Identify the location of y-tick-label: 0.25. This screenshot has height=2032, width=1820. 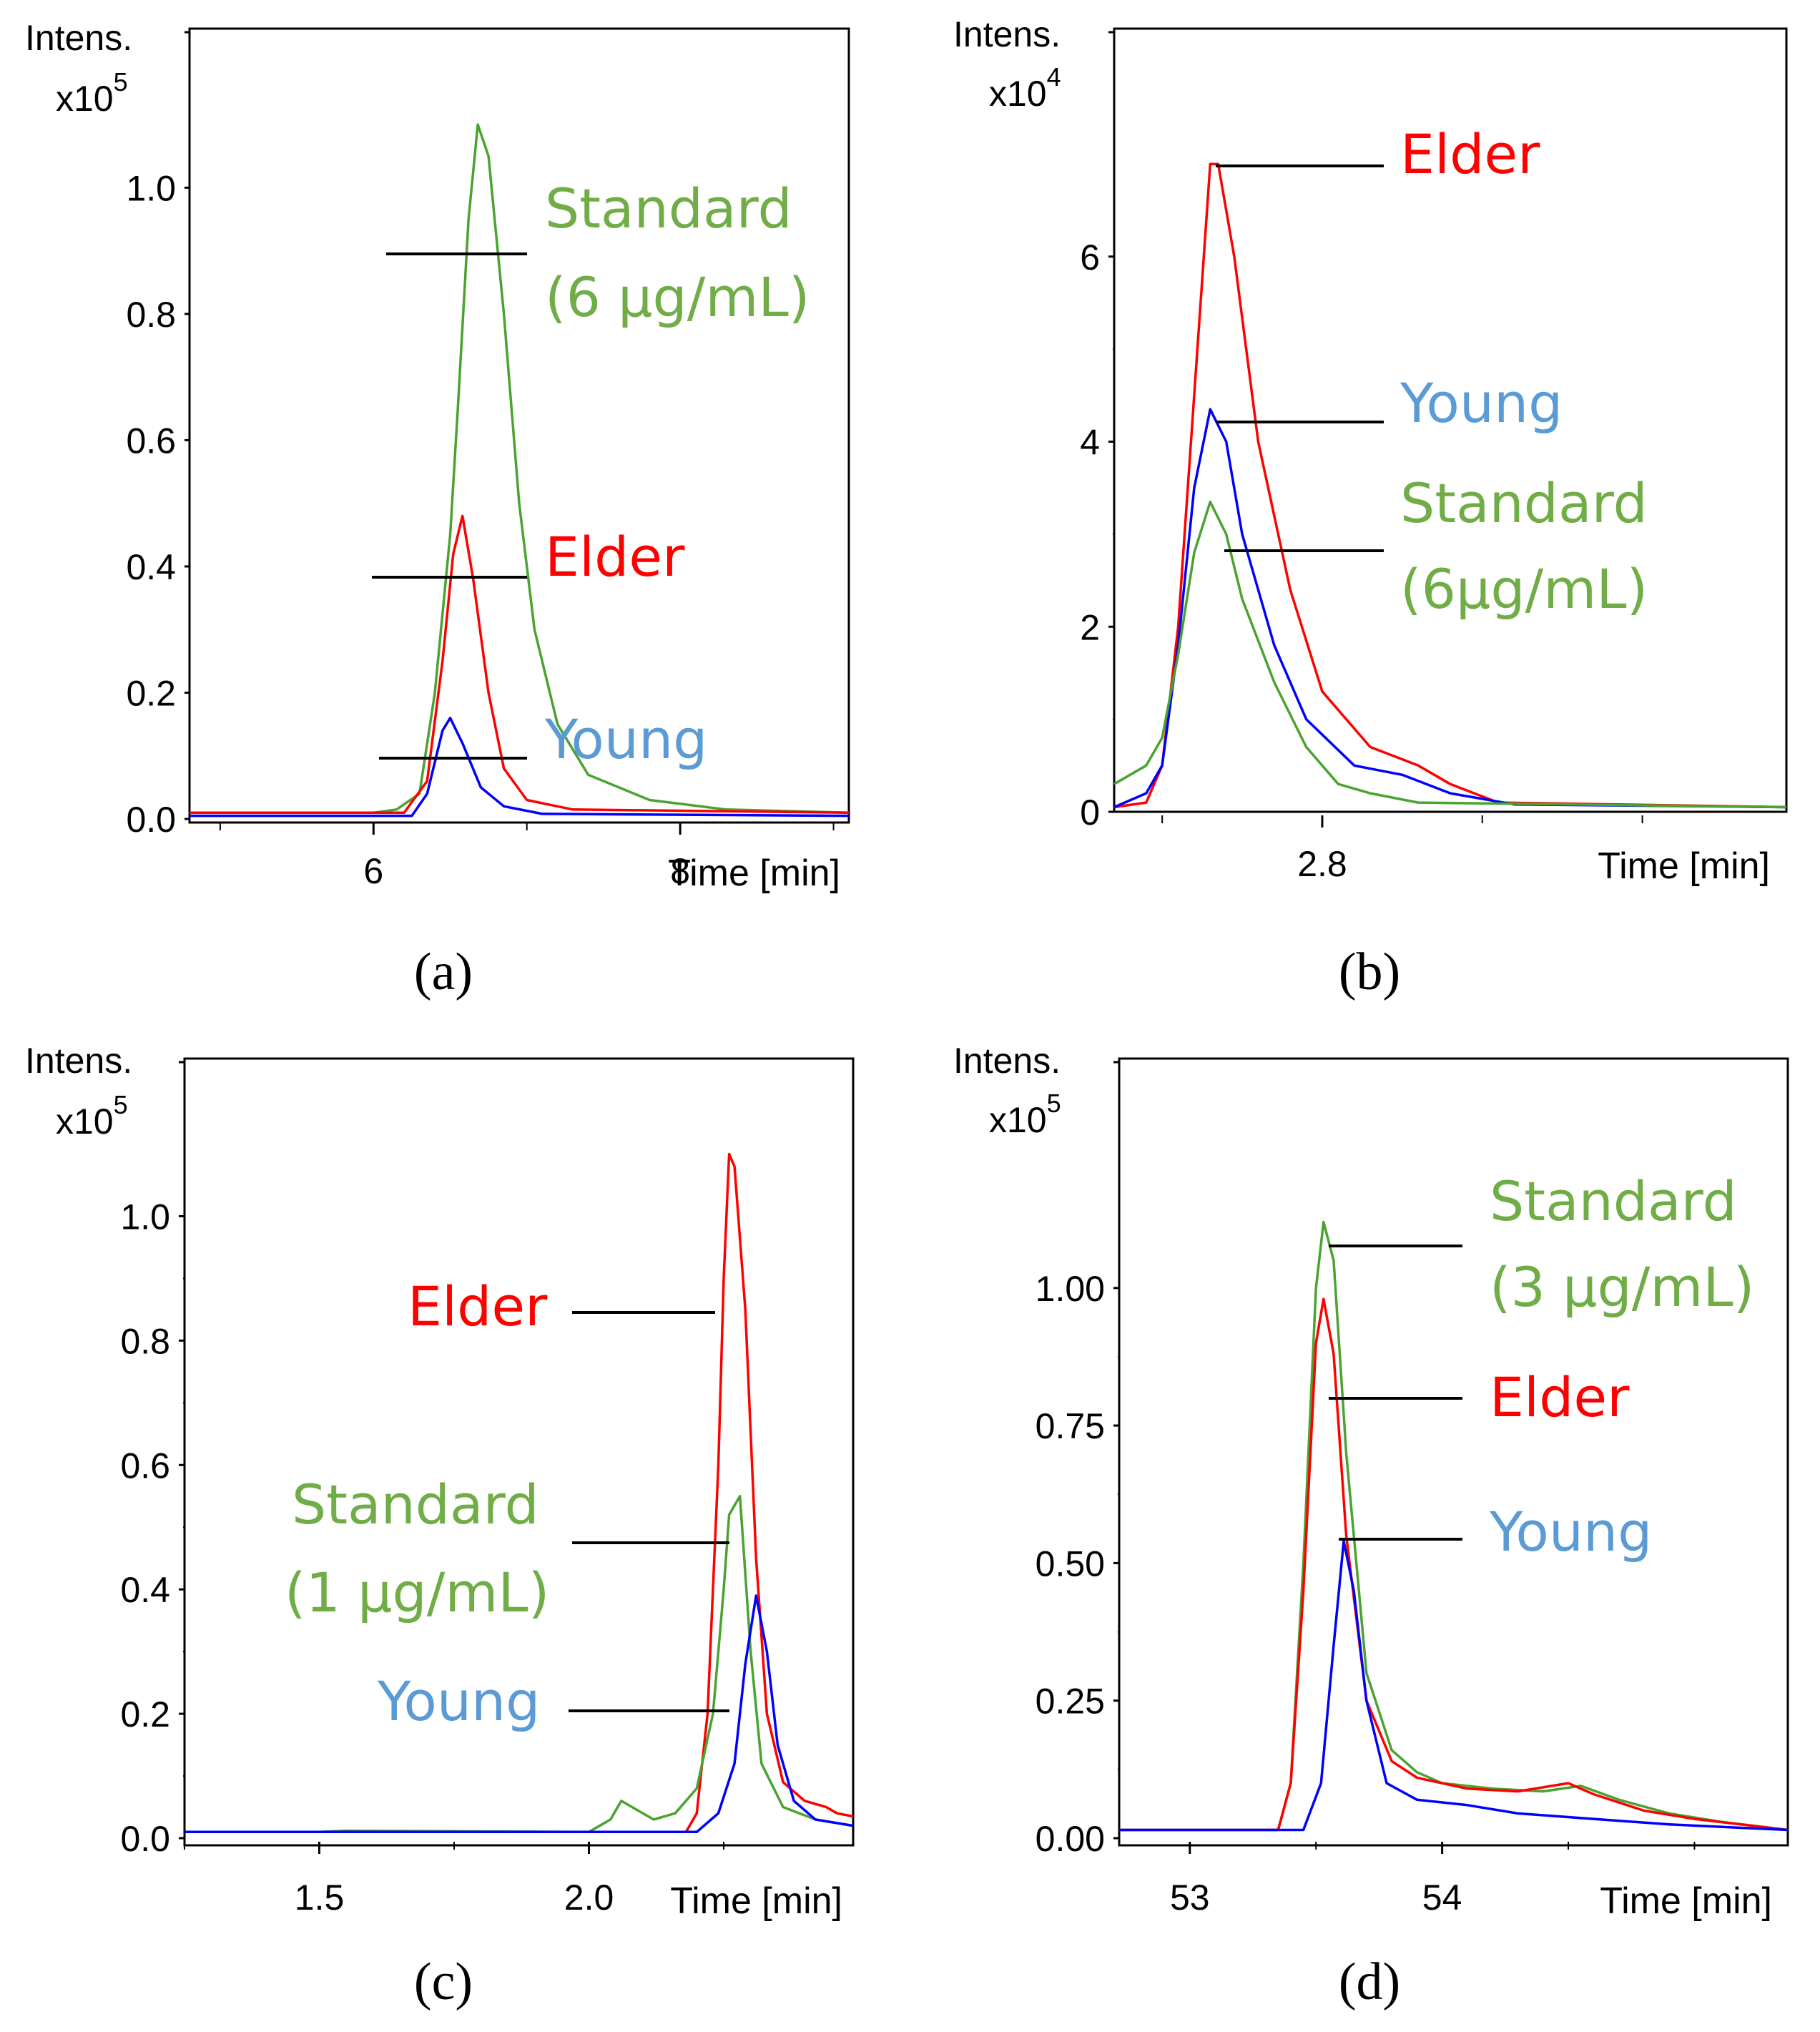
(1070, 1702).